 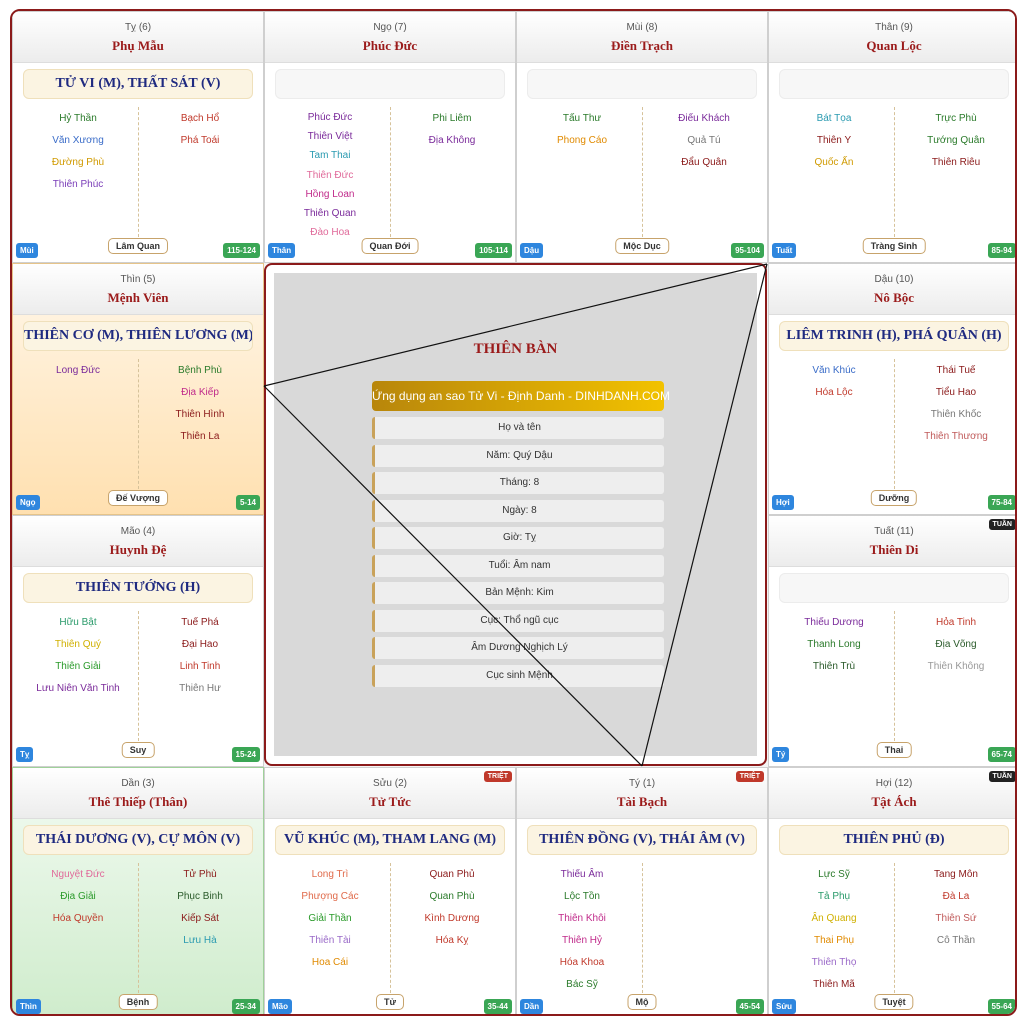 What do you see at coordinates (518, 593) in the screenshot?
I see `info-row-ban-menh: Bản Mệnh: Kim` at bounding box center [518, 593].